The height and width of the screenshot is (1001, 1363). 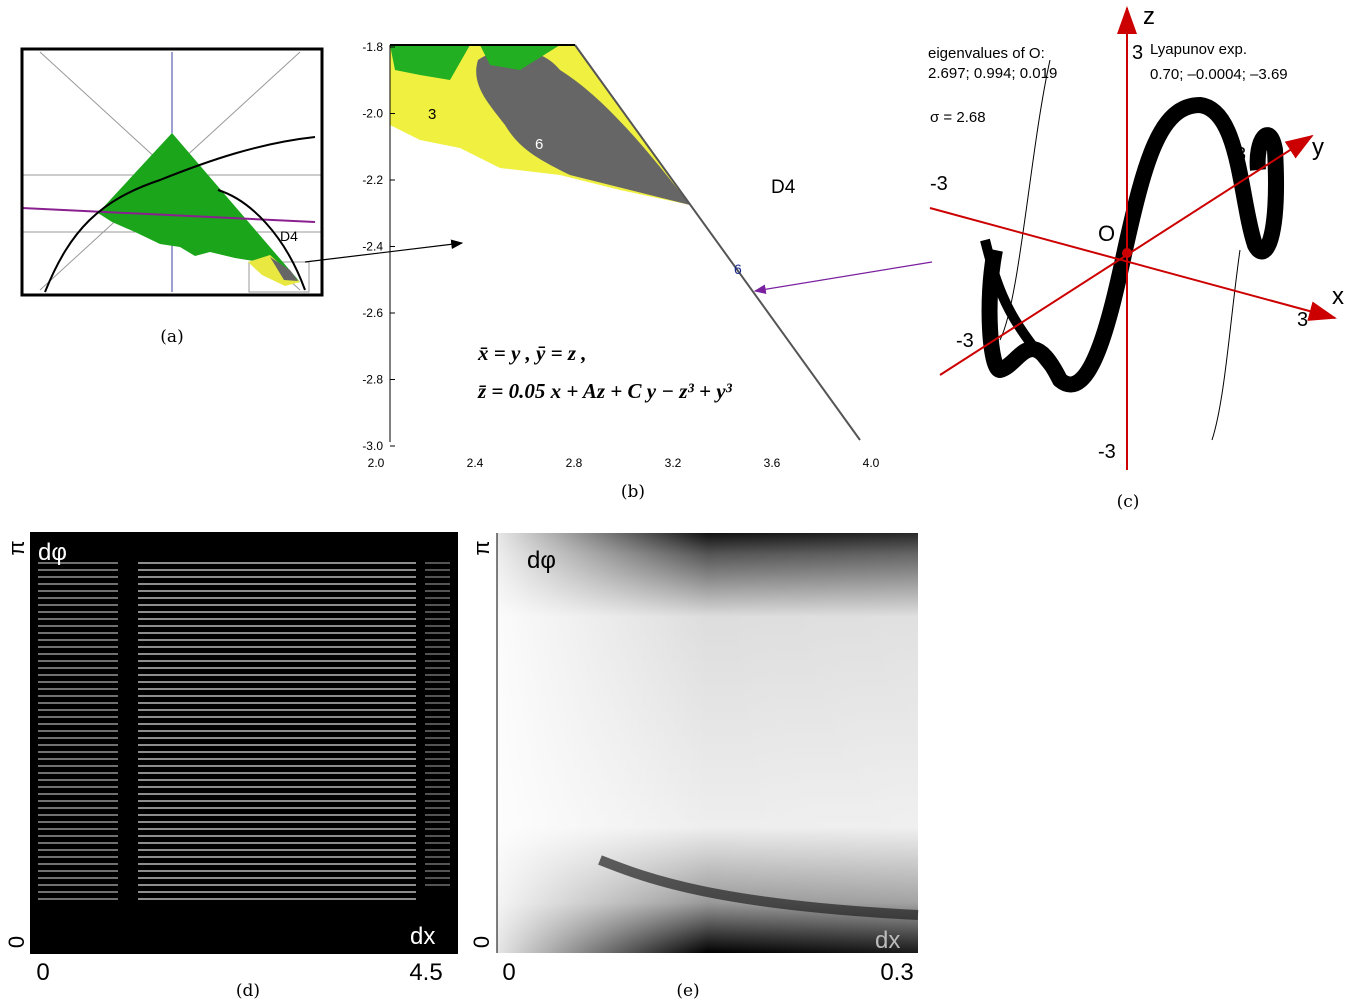 What do you see at coordinates (1338, 296) in the screenshot?
I see `axis-label: x` at bounding box center [1338, 296].